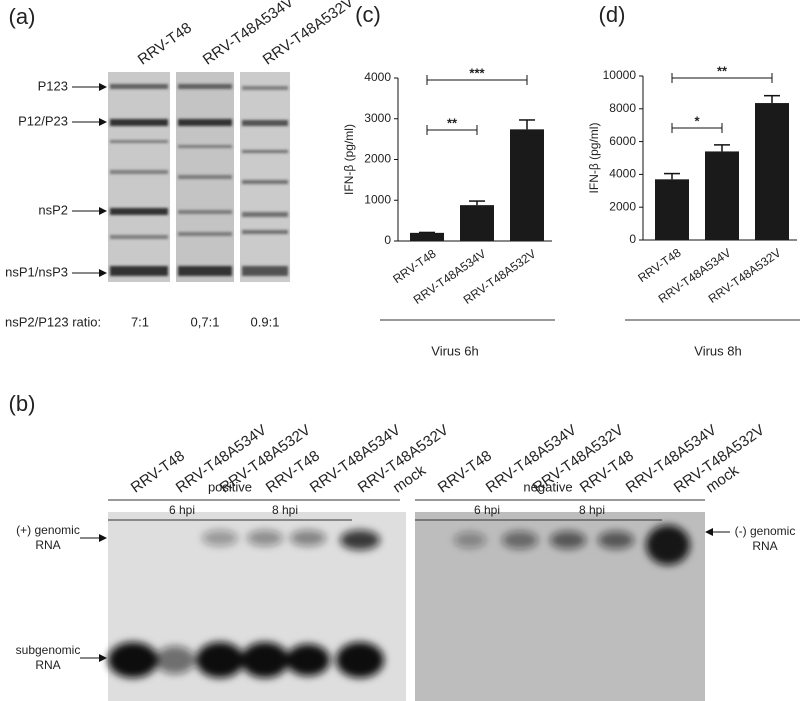 Image resolution: width=800 pixels, height=701 pixels. What do you see at coordinates (765, 531) in the screenshot?
I see `rna-label: (-) genomic` at bounding box center [765, 531].